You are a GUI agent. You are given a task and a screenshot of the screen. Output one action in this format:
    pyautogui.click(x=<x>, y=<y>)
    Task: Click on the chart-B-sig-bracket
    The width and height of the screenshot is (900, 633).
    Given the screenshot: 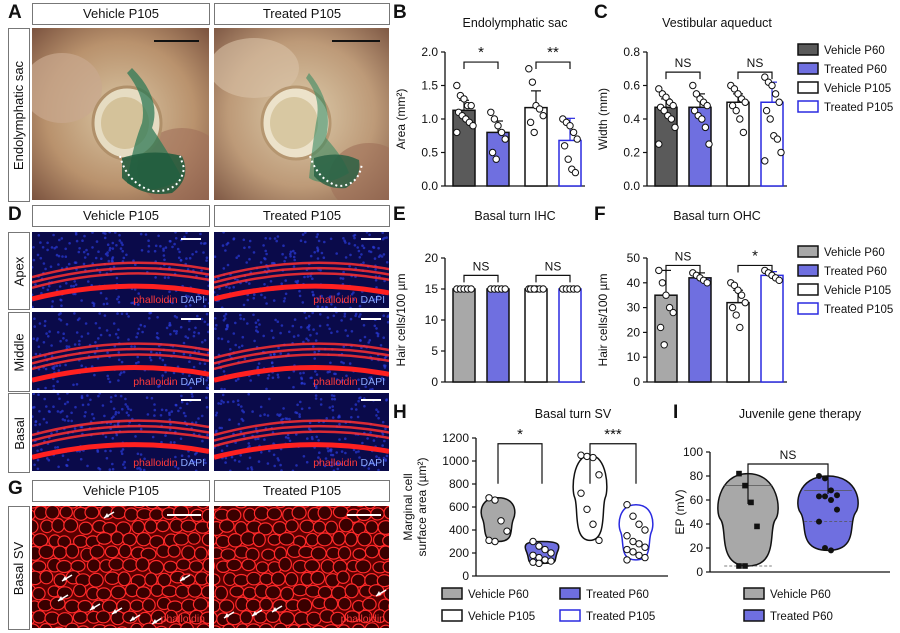 What is the action you would take?
    pyautogui.click(x=553, y=65)
    